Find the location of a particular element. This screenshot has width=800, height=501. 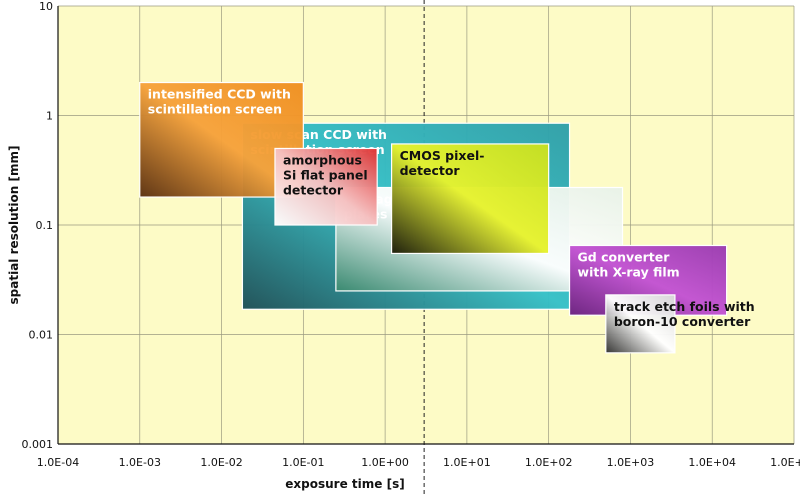

y-tick-label: 0.01 is located at coordinates (41, 335).